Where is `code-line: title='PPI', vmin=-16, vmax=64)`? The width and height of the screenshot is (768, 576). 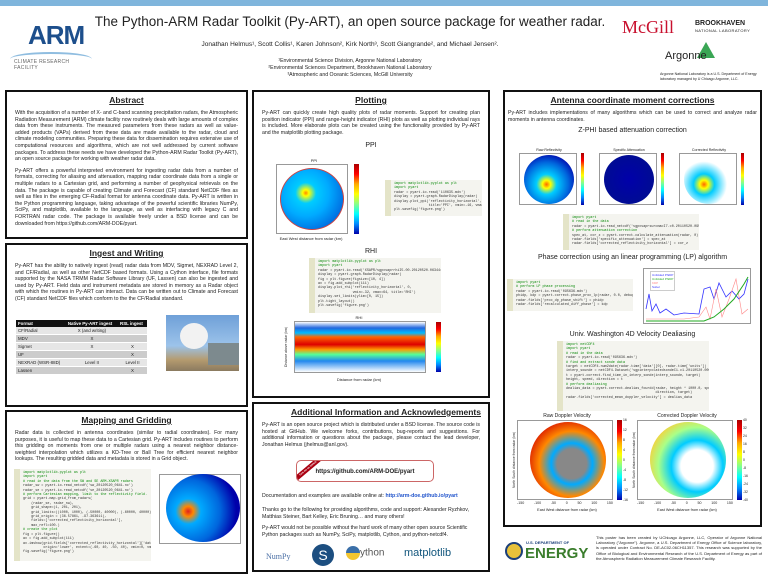
code-line: title='PPI', vmin=-16, vmax=64) is located at coordinates (438, 206).